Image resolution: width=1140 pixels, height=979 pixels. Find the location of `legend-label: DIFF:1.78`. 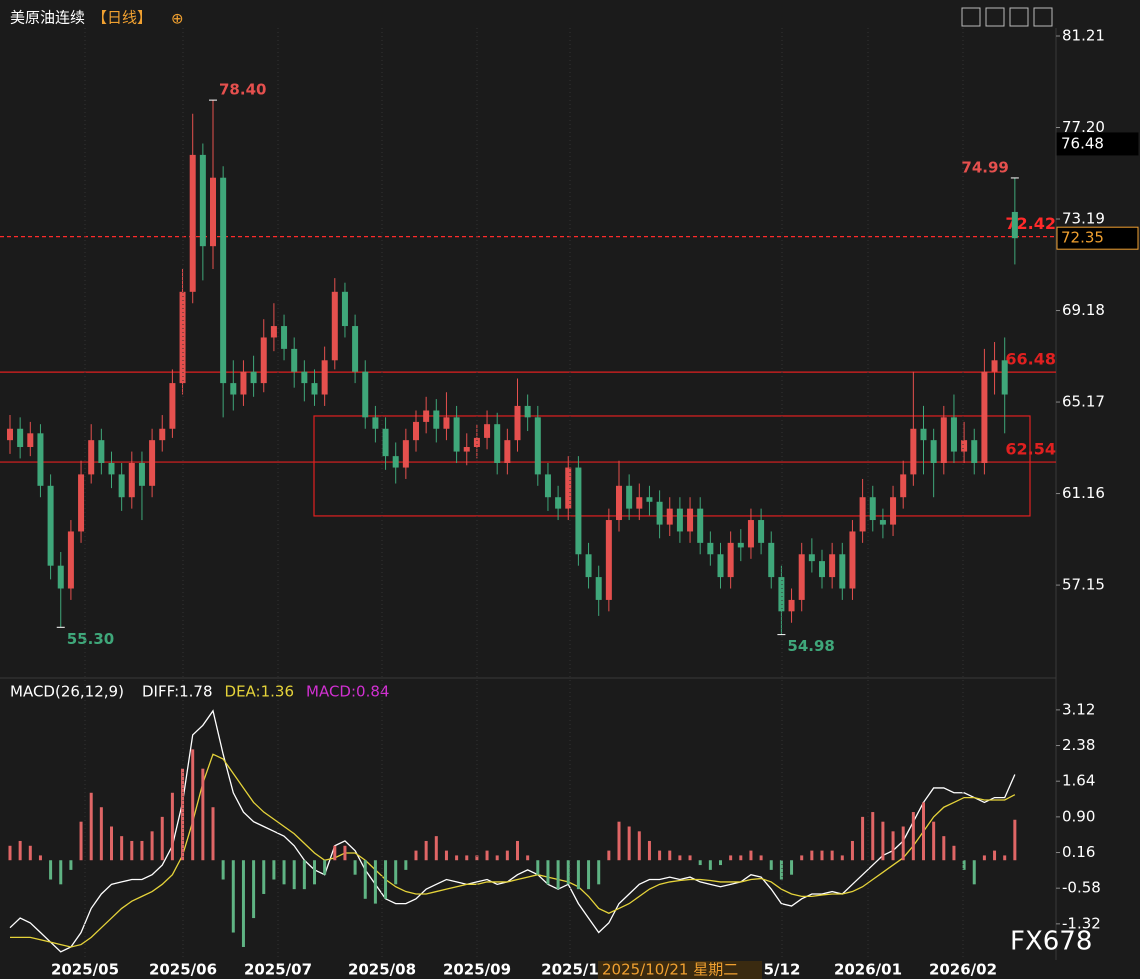

legend-label: DIFF:1.78 is located at coordinates (177, 692).